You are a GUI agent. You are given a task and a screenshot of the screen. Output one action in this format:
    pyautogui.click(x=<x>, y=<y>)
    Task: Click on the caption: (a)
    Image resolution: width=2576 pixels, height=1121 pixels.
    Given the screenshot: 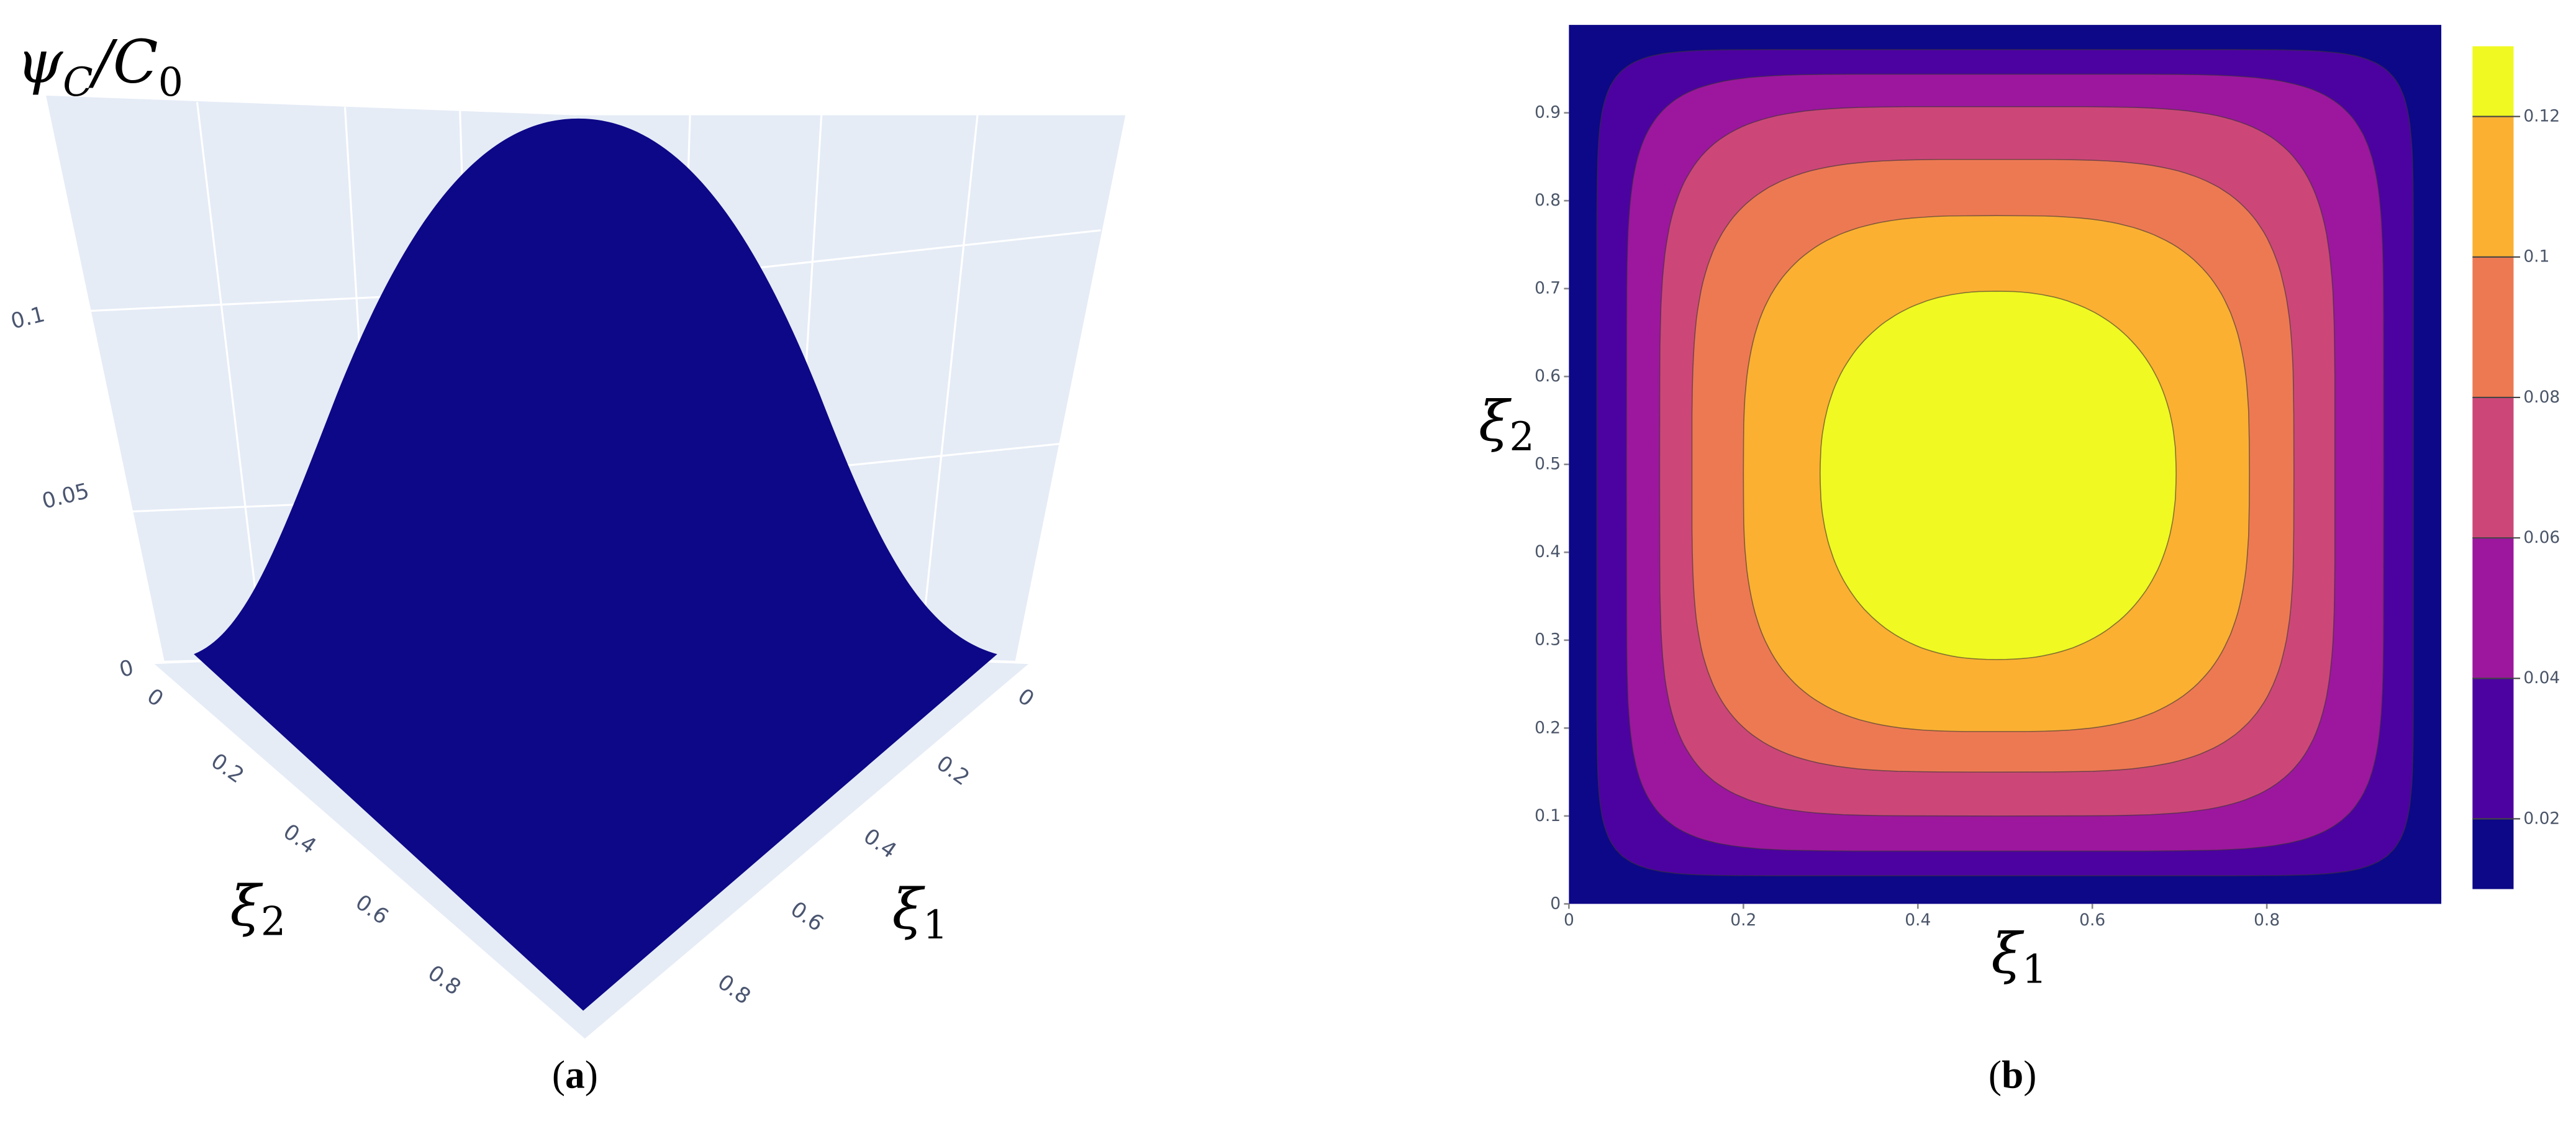 What is the action you would take?
    pyautogui.click(x=575, y=1075)
    